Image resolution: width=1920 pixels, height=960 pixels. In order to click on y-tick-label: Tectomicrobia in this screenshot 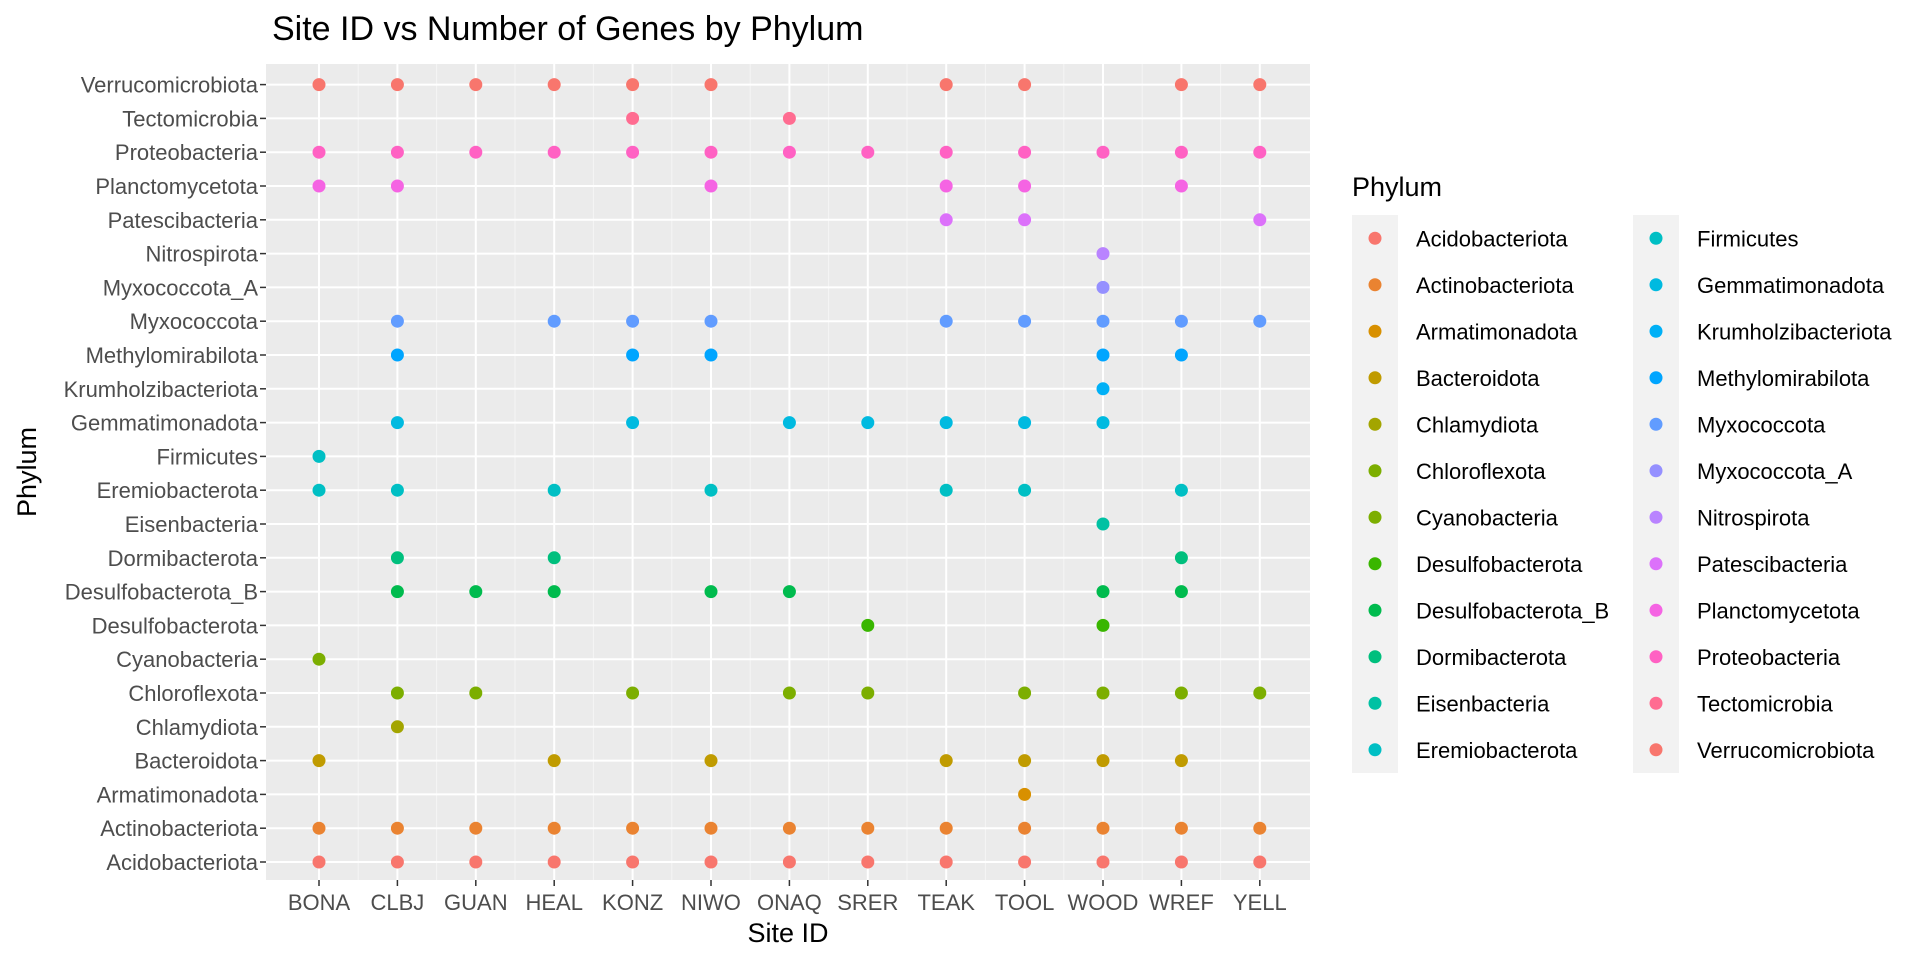, I will do `click(190, 118)`.